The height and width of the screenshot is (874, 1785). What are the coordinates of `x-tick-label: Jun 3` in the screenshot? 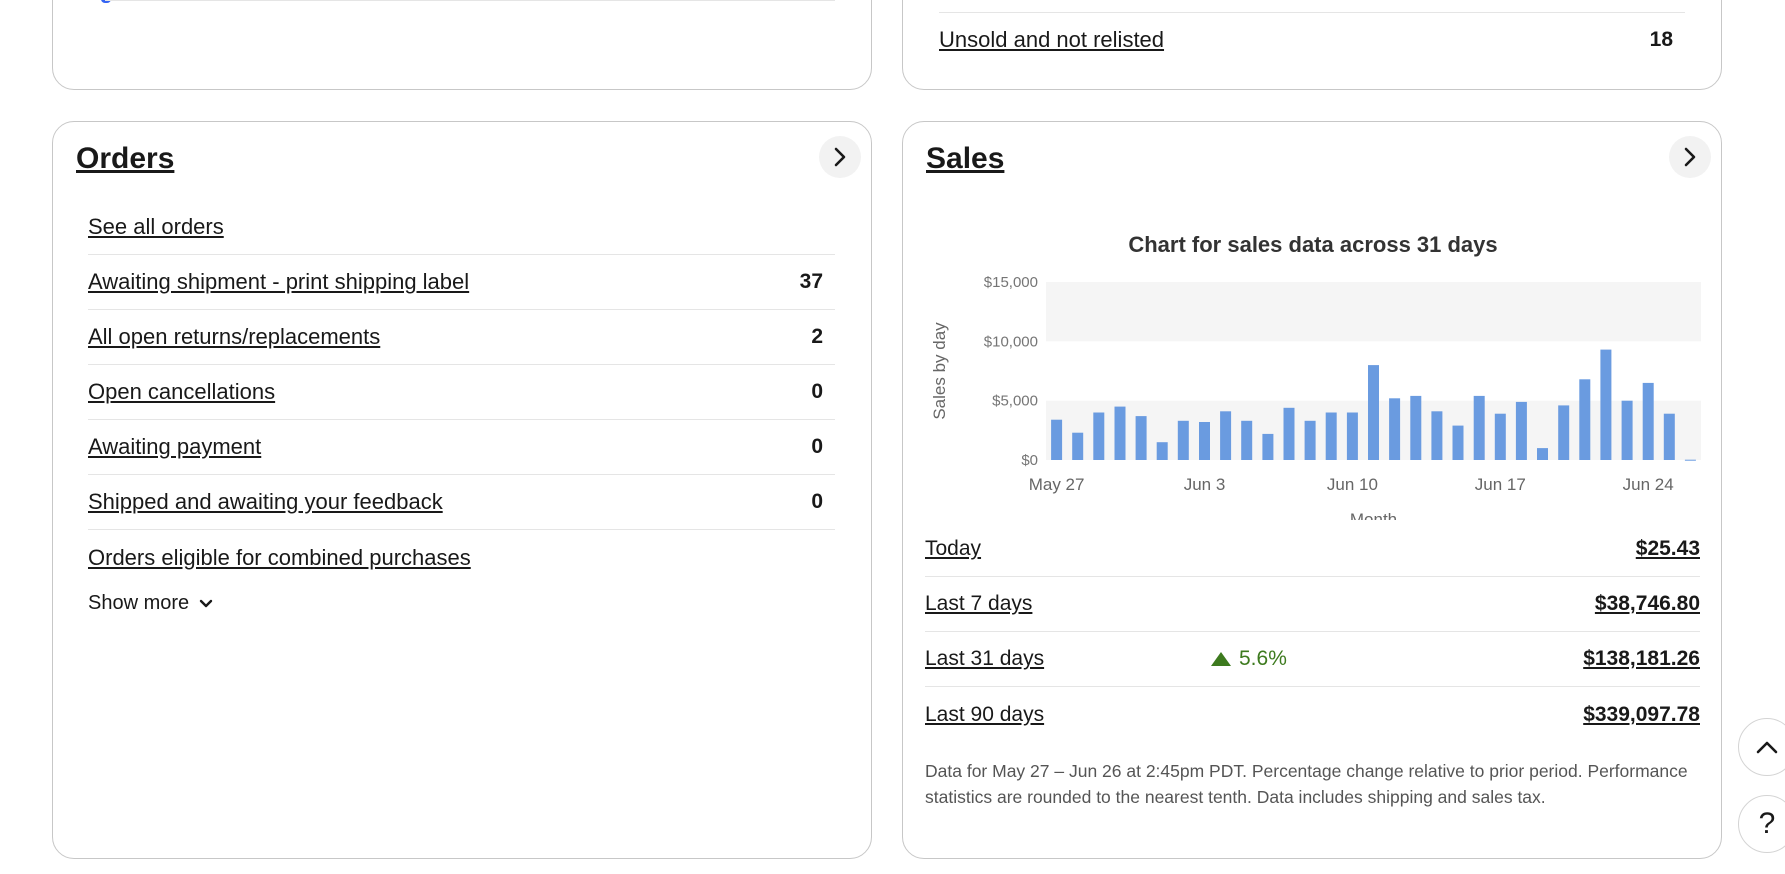 It's located at (1205, 484).